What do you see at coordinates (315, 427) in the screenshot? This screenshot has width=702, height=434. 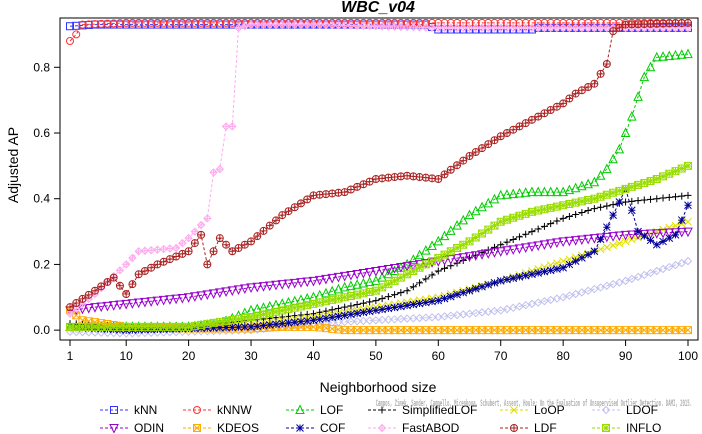 I see `legend-entry: COF` at bounding box center [315, 427].